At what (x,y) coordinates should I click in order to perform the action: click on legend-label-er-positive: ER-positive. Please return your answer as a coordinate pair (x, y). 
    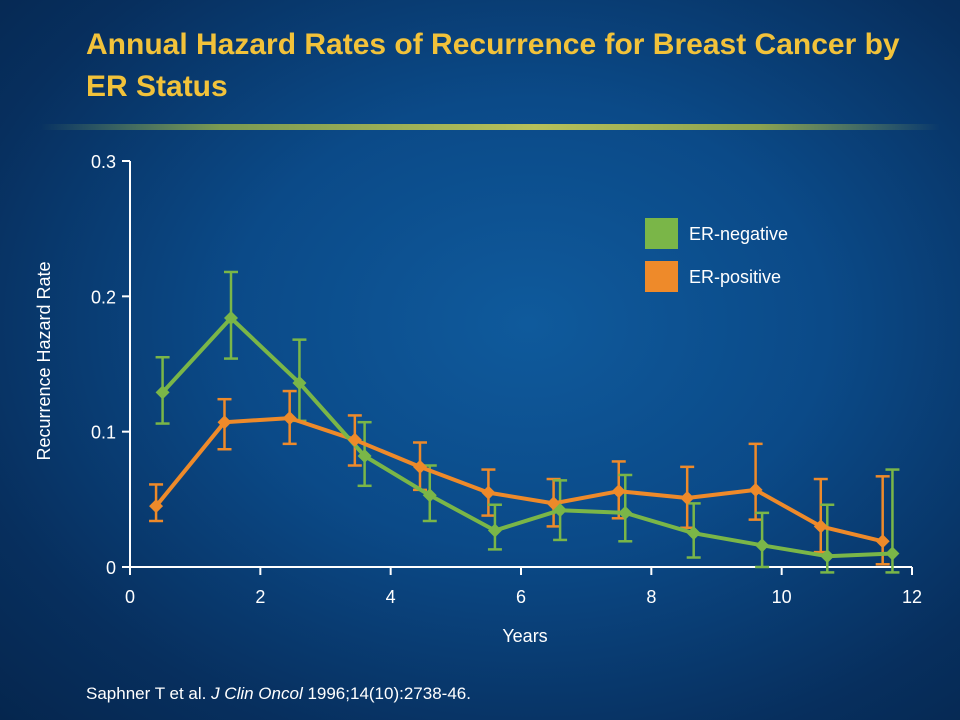
    Looking at the image, I should click on (735, 277).